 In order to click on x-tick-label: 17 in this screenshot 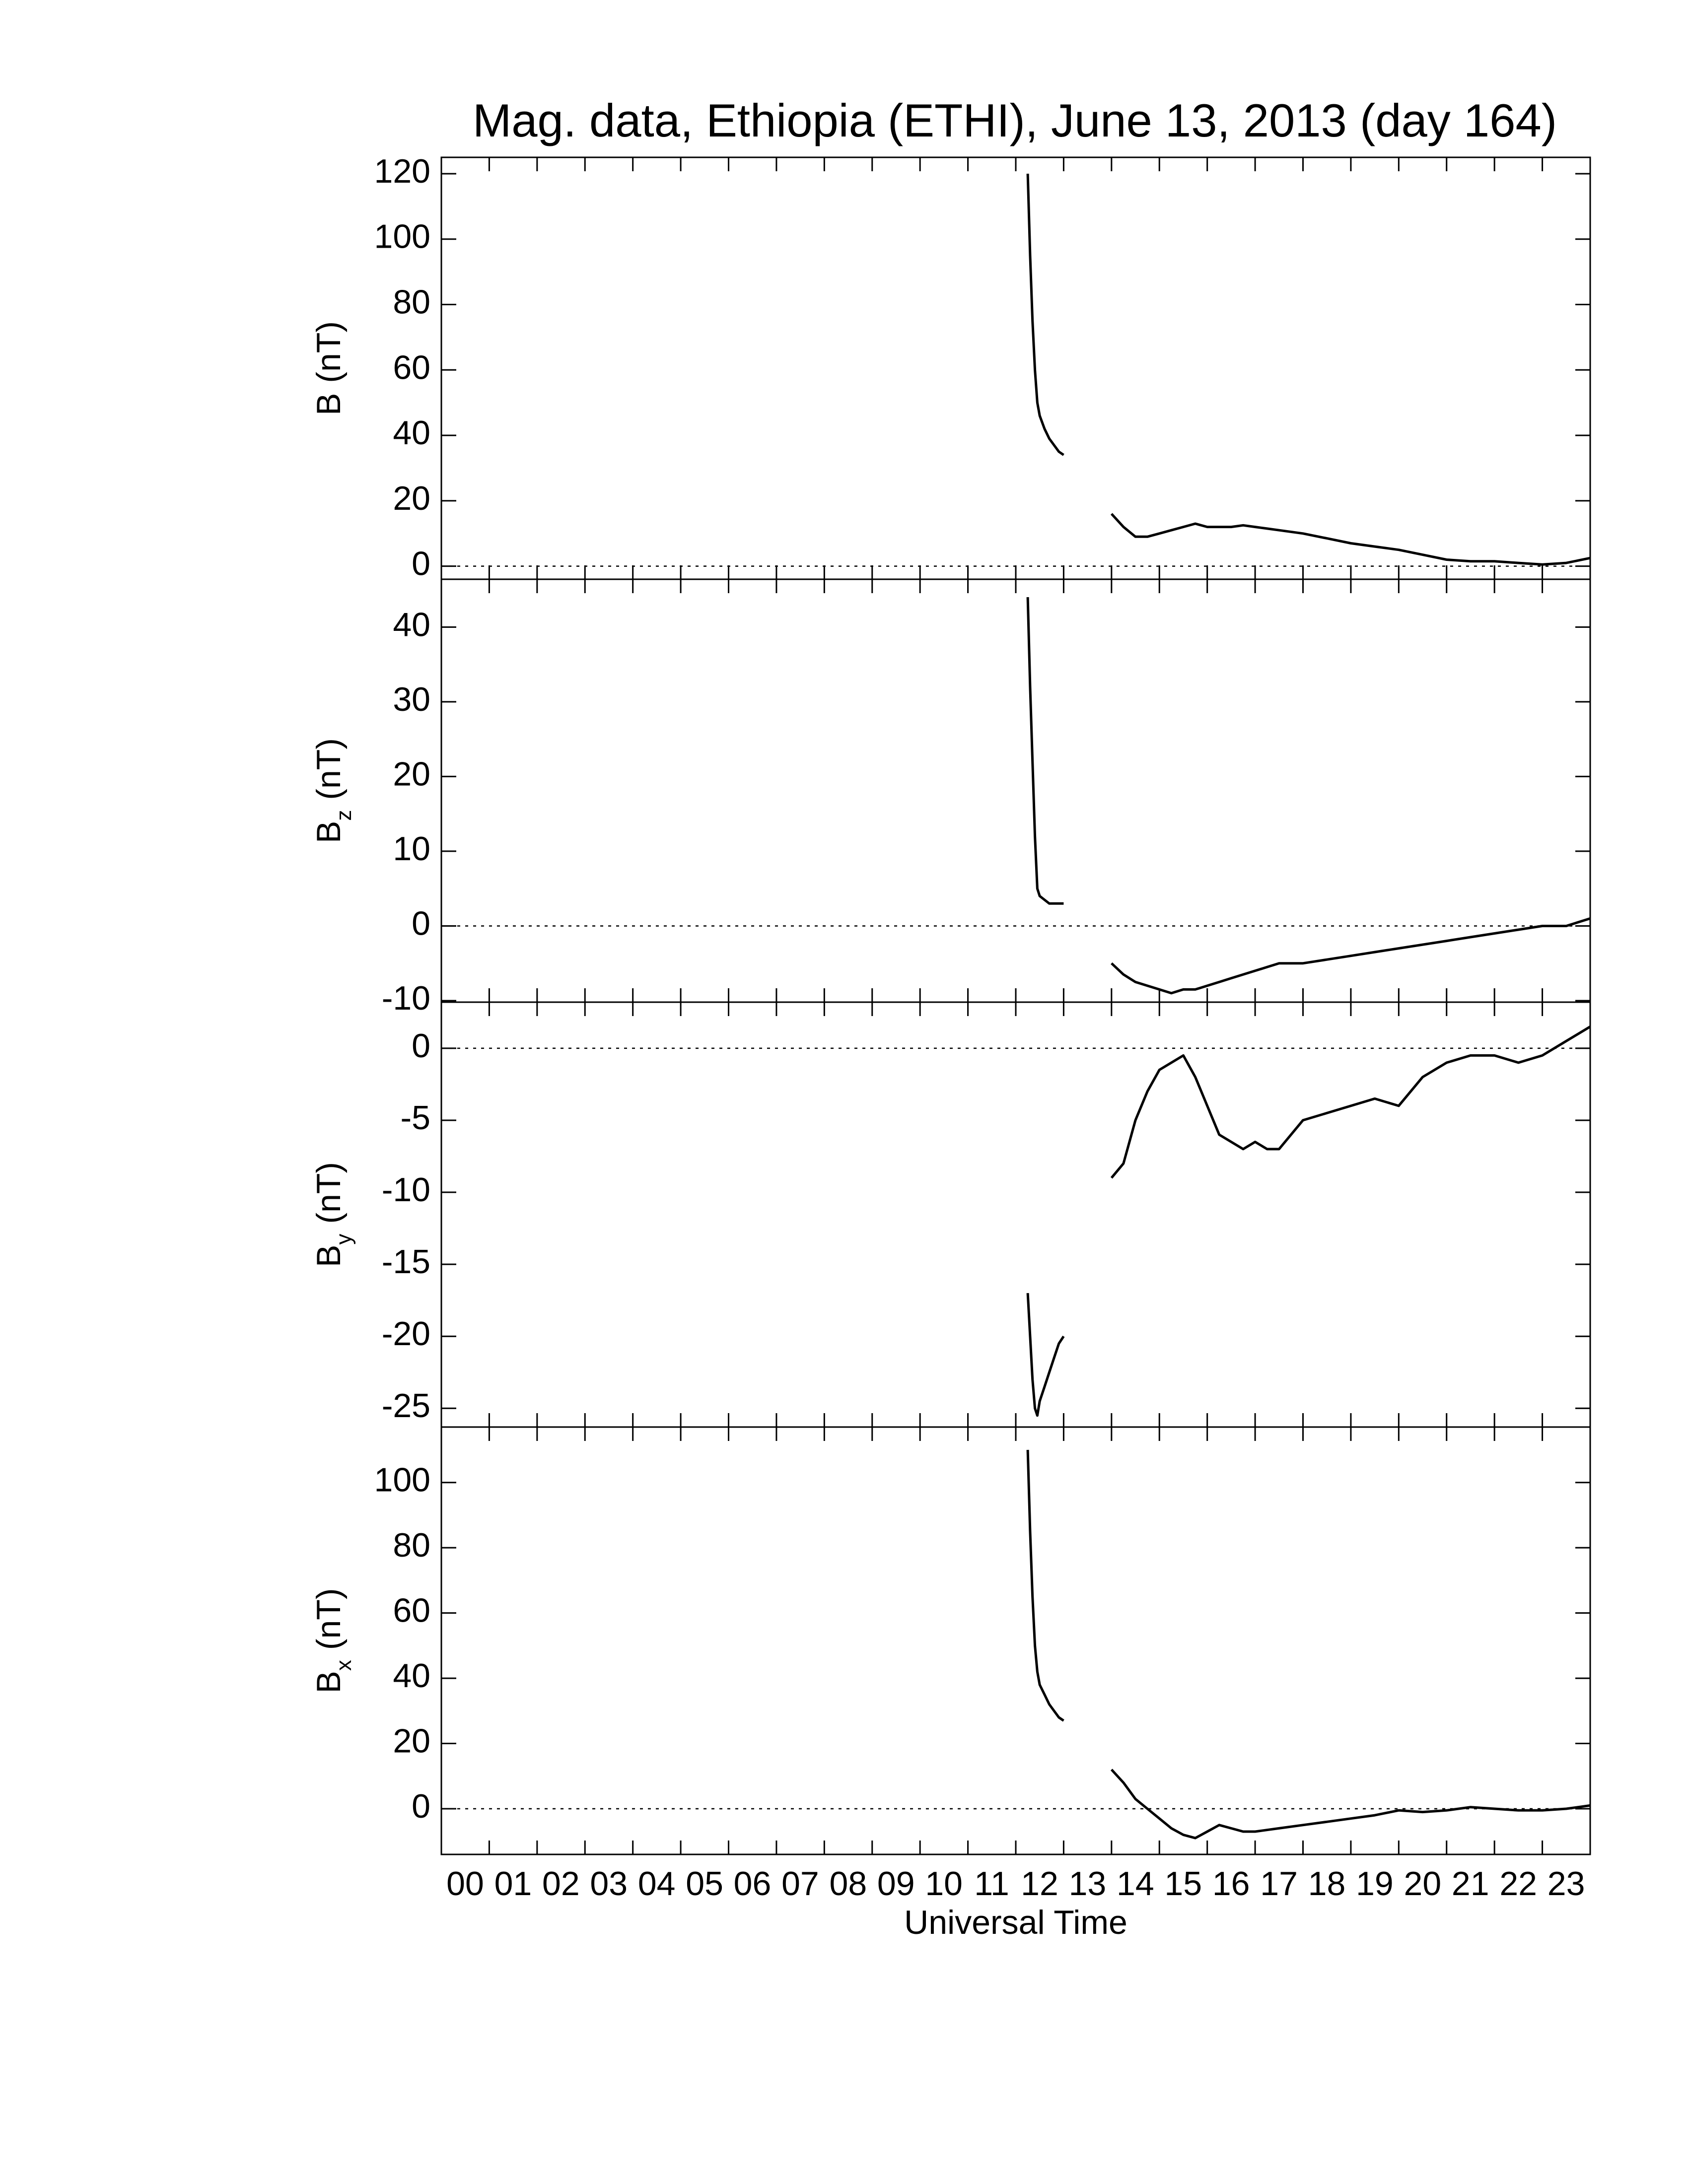, I will do `click(1279, 1884)`.